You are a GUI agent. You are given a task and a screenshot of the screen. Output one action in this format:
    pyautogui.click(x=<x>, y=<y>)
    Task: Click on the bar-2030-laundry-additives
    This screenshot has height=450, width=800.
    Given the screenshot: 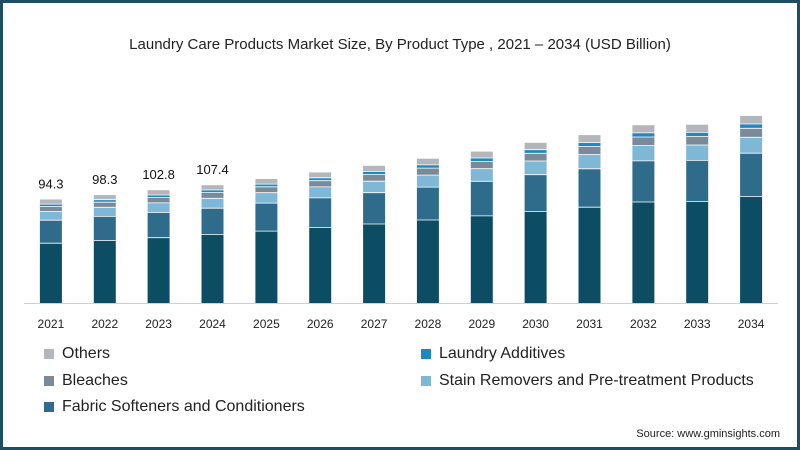 What is the action you would take?
    pyautogui.click(x=535, y=151)
    